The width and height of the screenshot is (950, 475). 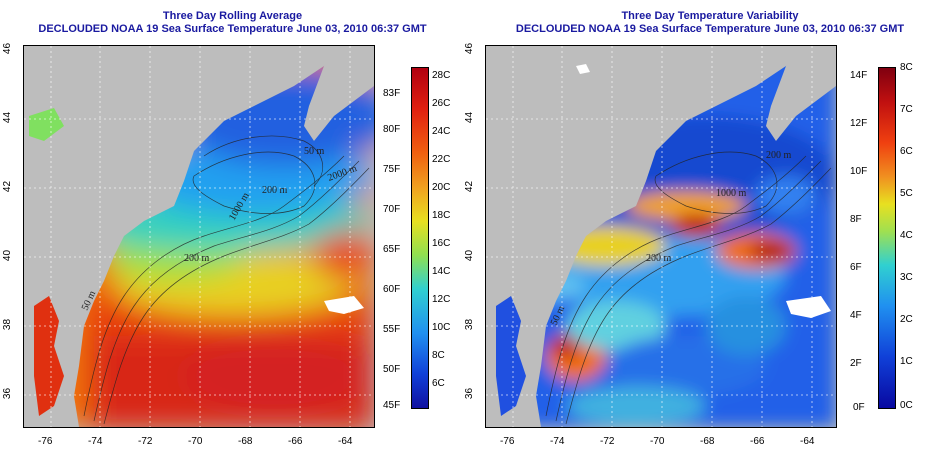 What do you see at coordinates (859, 407) in the screenshot?
I see `cbar-f-label: 0F` at bounding box center [859, 407].